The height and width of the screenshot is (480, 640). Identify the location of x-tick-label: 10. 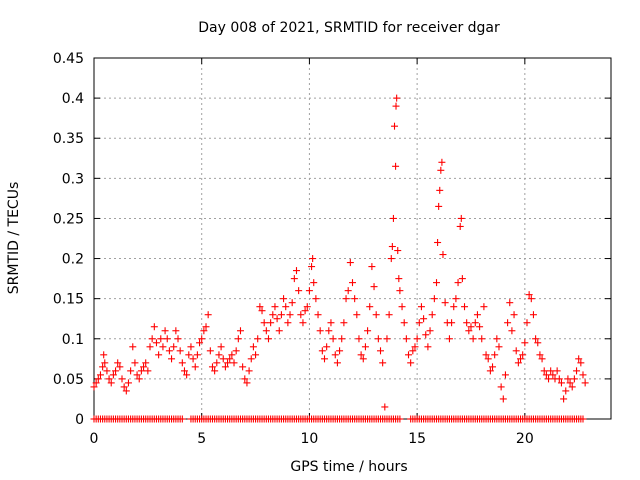
(310, 439).